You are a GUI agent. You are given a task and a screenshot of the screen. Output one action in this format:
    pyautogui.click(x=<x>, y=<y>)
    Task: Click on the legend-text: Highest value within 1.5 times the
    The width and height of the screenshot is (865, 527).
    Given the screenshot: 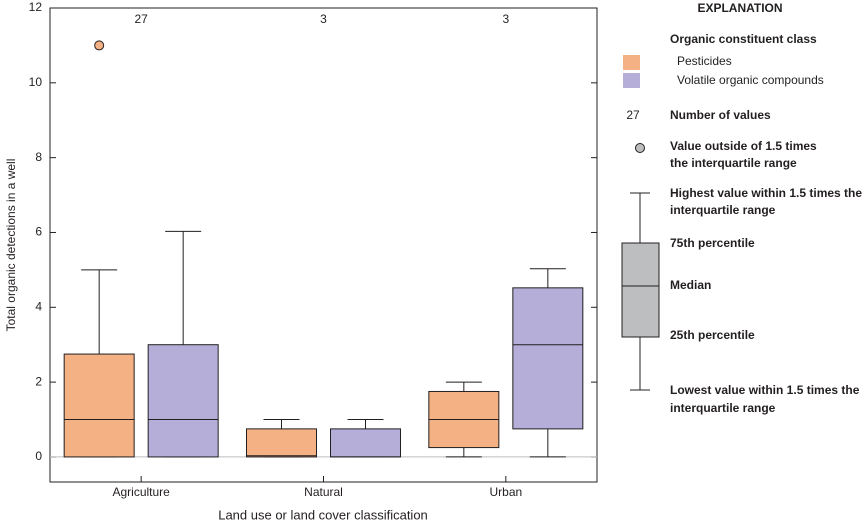 What is the action you would take?
    pyautogui.click(x=766, y=193)
    